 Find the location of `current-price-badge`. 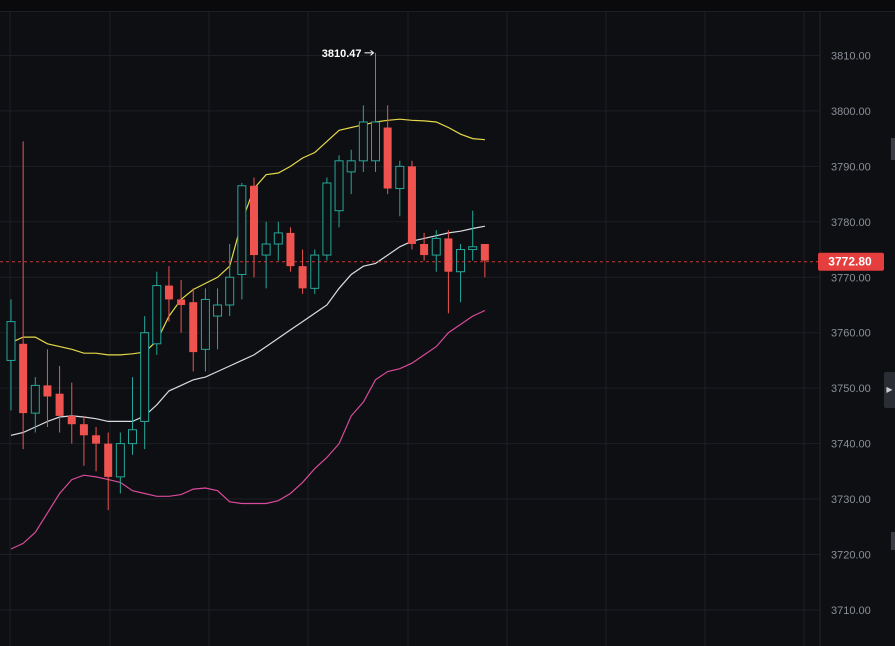

current-price-badge is located at coordinates (851, 261).